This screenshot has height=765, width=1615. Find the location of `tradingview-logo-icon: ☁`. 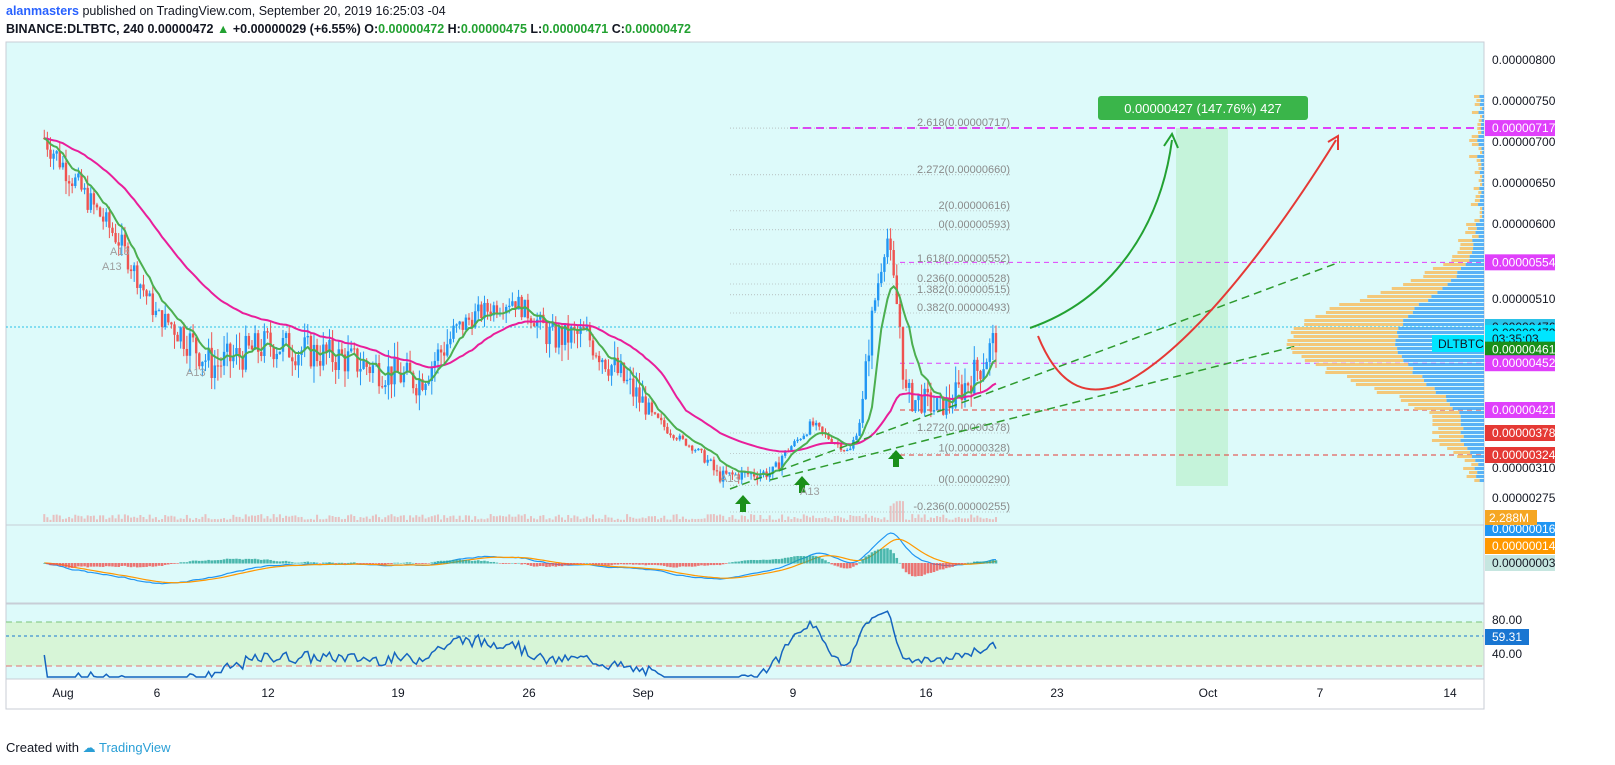

tradingview-logo-icon: ☁ is located at coordinates (89, 747).